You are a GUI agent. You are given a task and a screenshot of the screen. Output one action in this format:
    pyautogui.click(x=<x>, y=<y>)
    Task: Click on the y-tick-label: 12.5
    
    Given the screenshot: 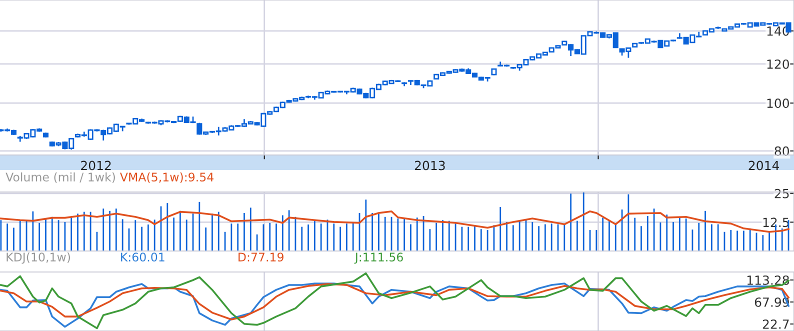 What is the action you would take?
    pyautogui.click(x=776, y=223)
    